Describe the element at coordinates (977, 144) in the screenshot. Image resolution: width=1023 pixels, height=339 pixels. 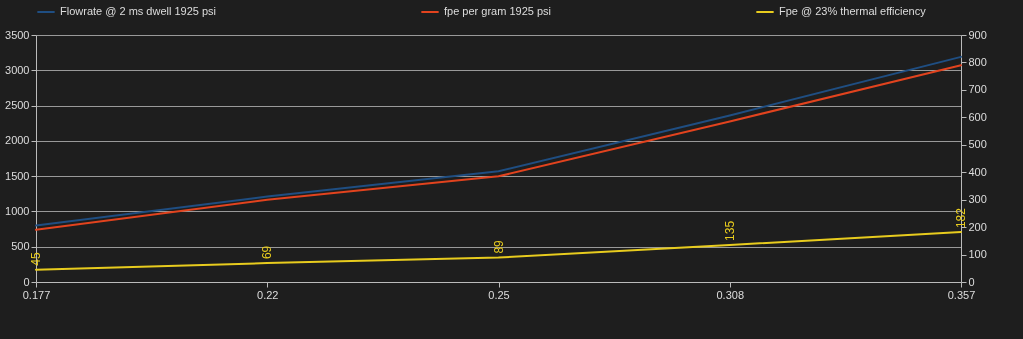
I see `y2-tick-label: 500` at that location.